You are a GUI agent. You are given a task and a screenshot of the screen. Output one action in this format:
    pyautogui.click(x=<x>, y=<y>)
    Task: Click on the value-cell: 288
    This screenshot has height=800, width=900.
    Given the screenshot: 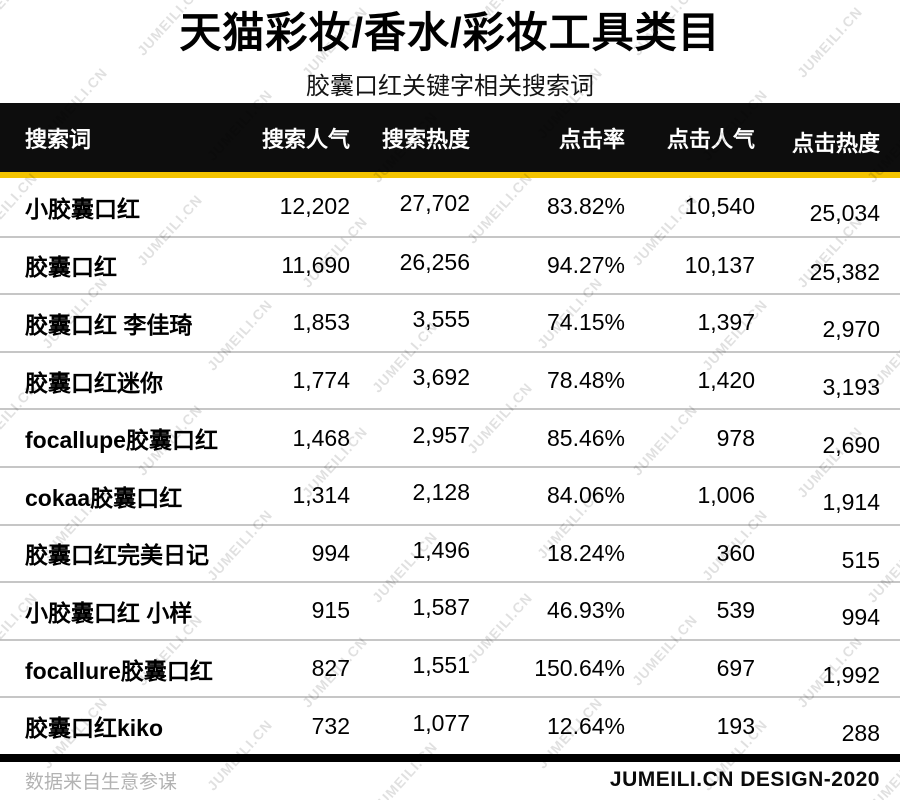 What is the action you would take?
    pyautogui.click(x=860, y=732)
    